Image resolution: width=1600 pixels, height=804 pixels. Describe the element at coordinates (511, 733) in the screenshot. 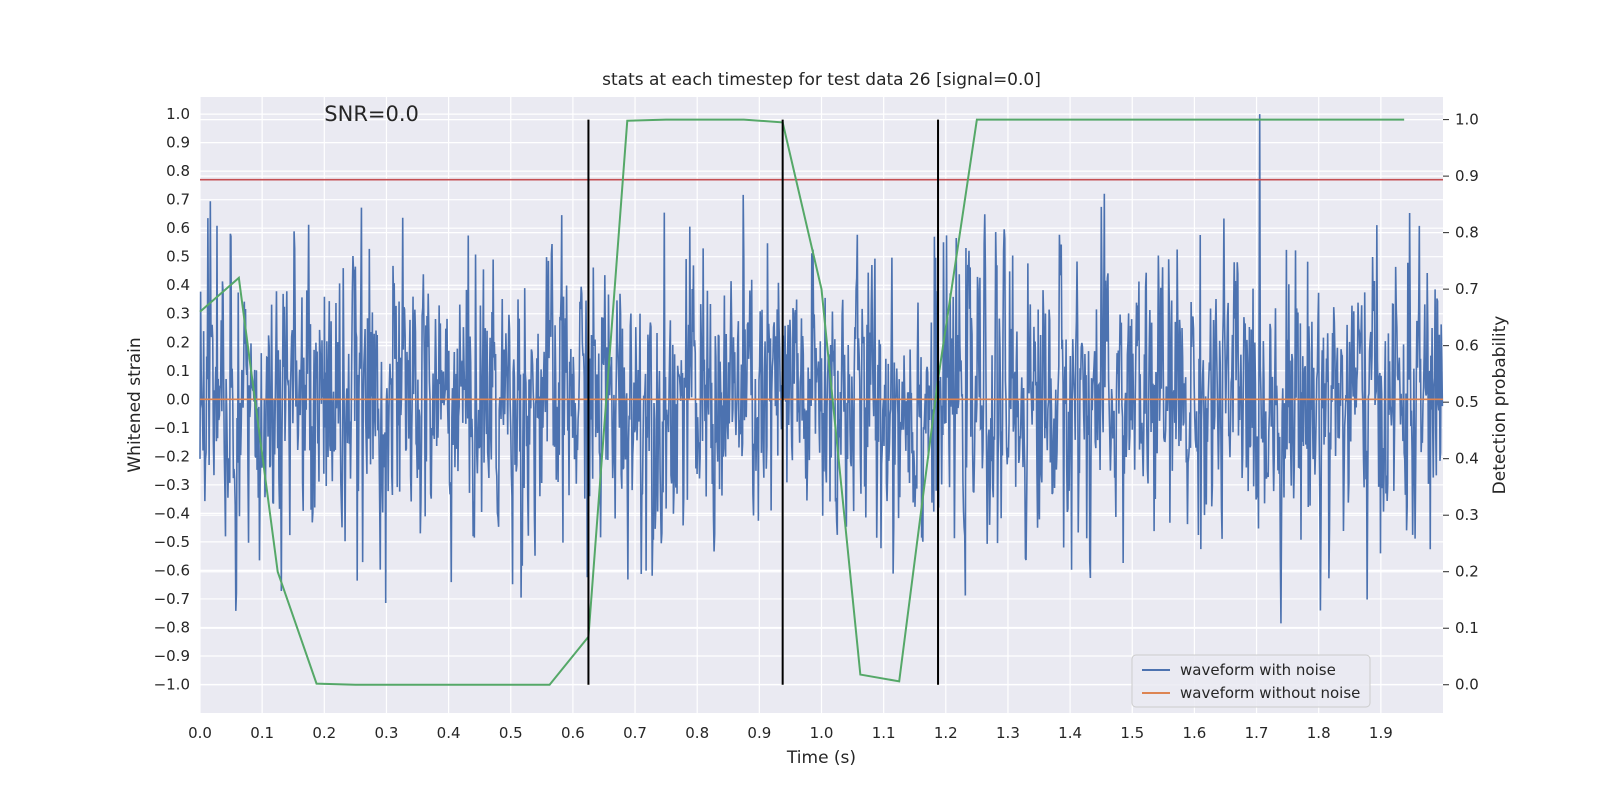

I see `x-tick-label: 0.5` at that location.